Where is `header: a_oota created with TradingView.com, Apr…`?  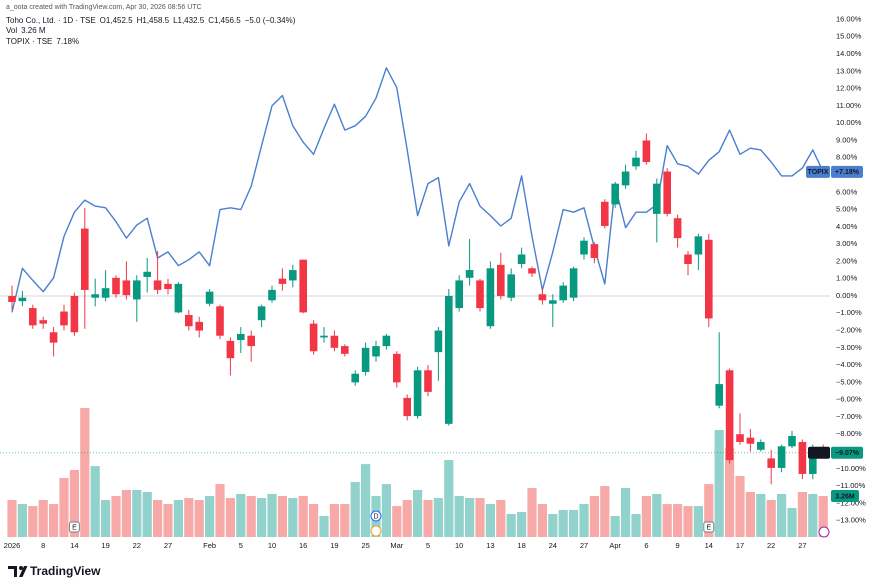 header: a_oota created with TradingView.com, Apr… is located at coordinates (151, 25).